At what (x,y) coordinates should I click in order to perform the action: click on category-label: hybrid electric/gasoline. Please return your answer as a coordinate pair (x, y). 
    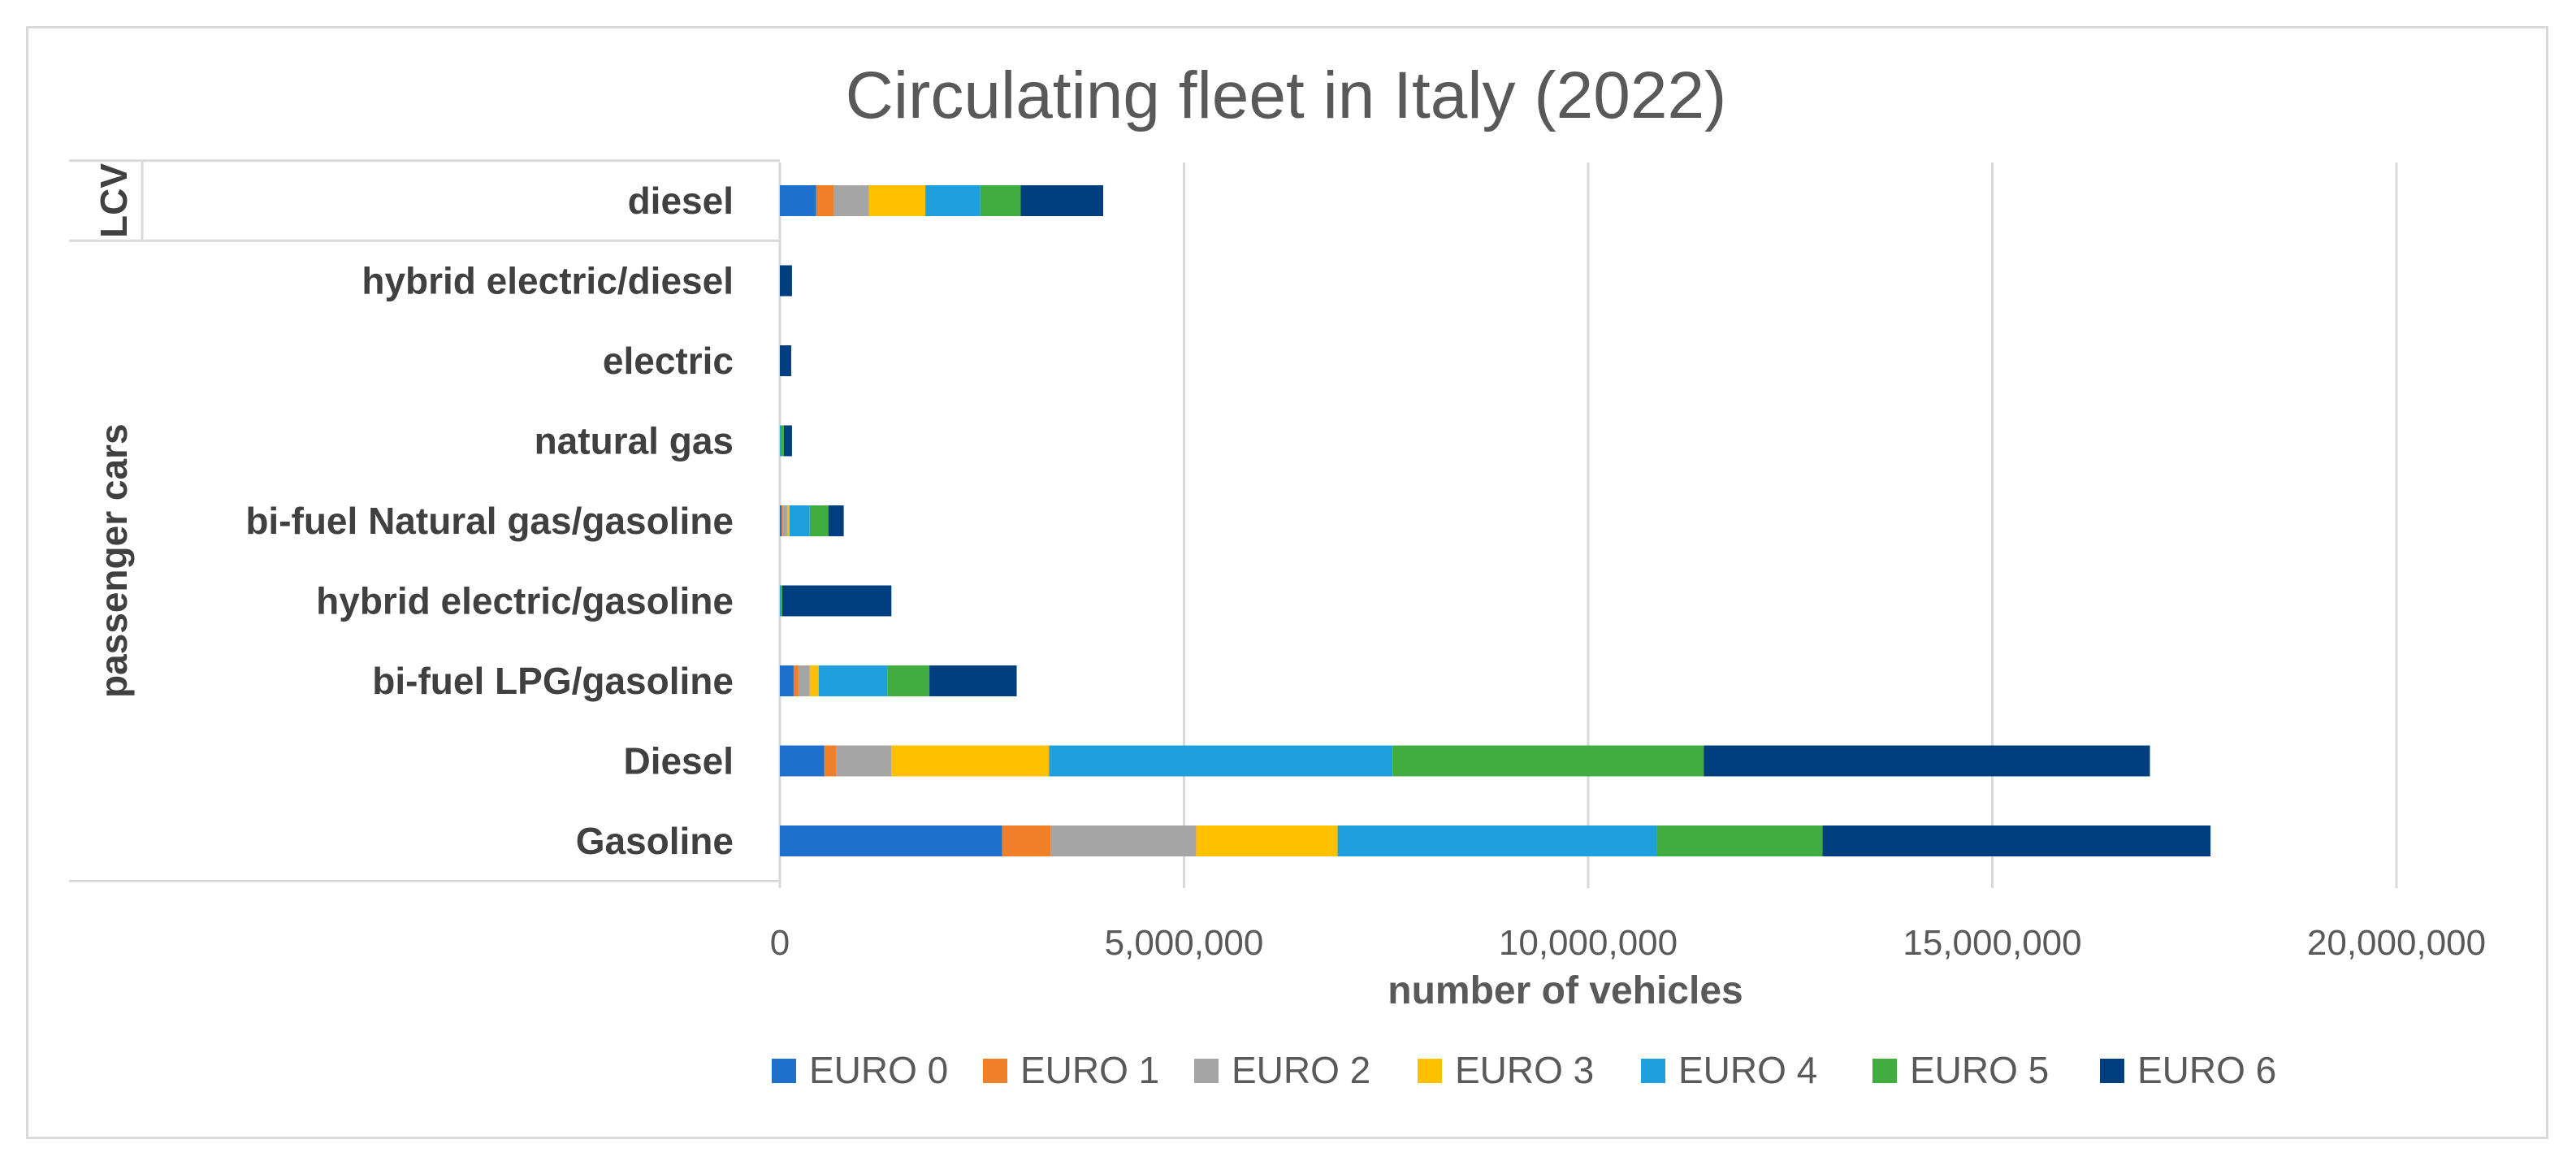
    Looking at the image, I should click on (525, 601).